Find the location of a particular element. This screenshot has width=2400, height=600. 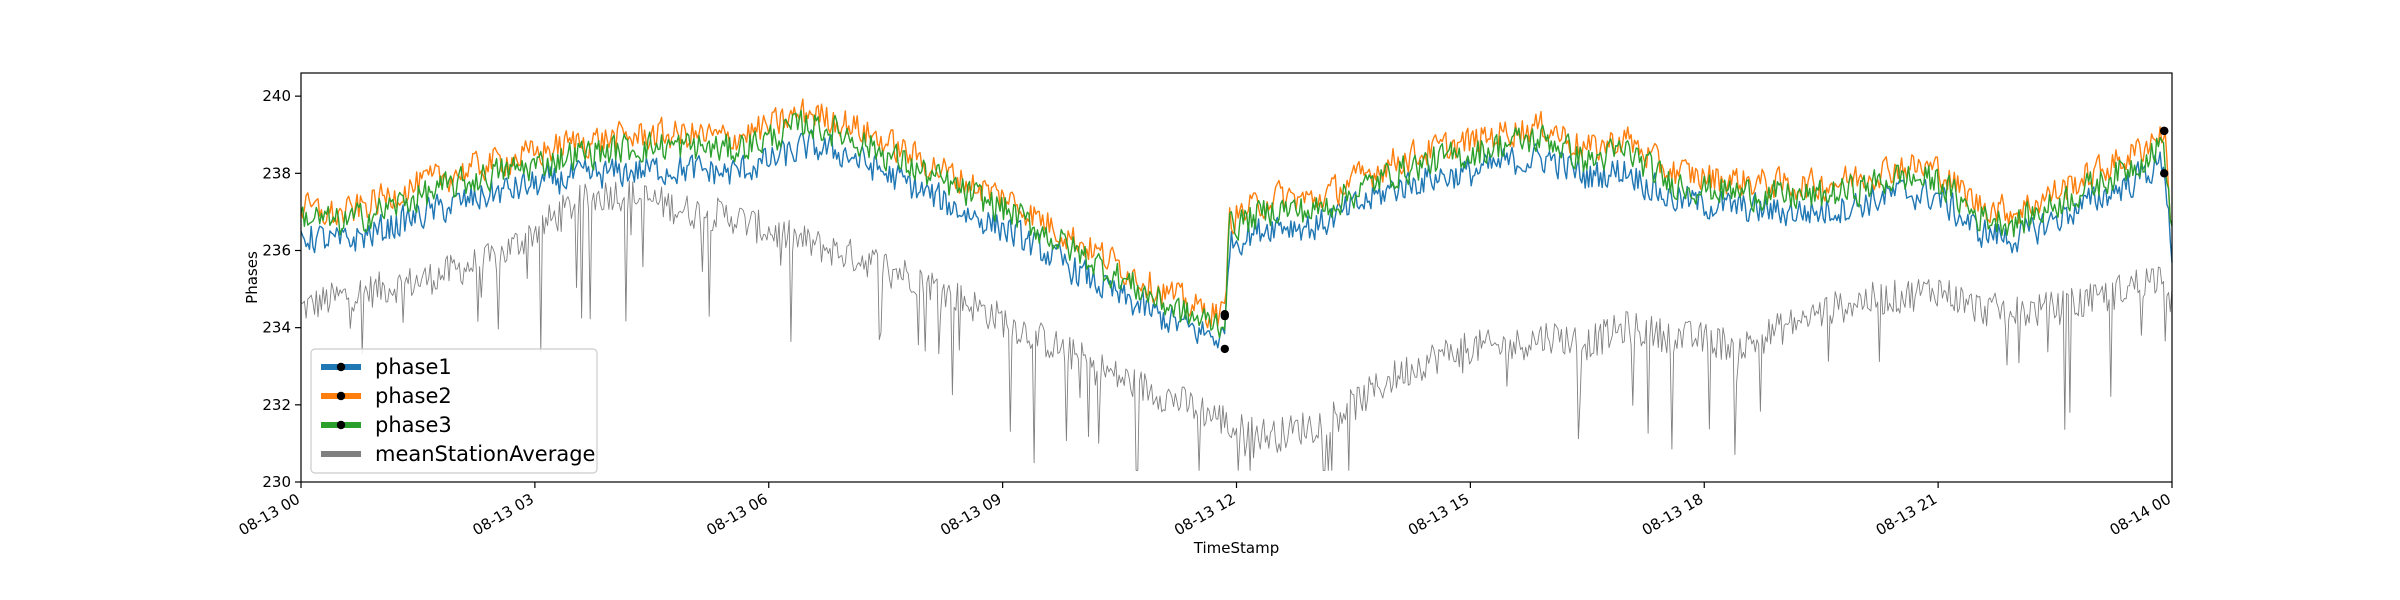

marker-phase3-gap is located at coordinates (1225, 314).